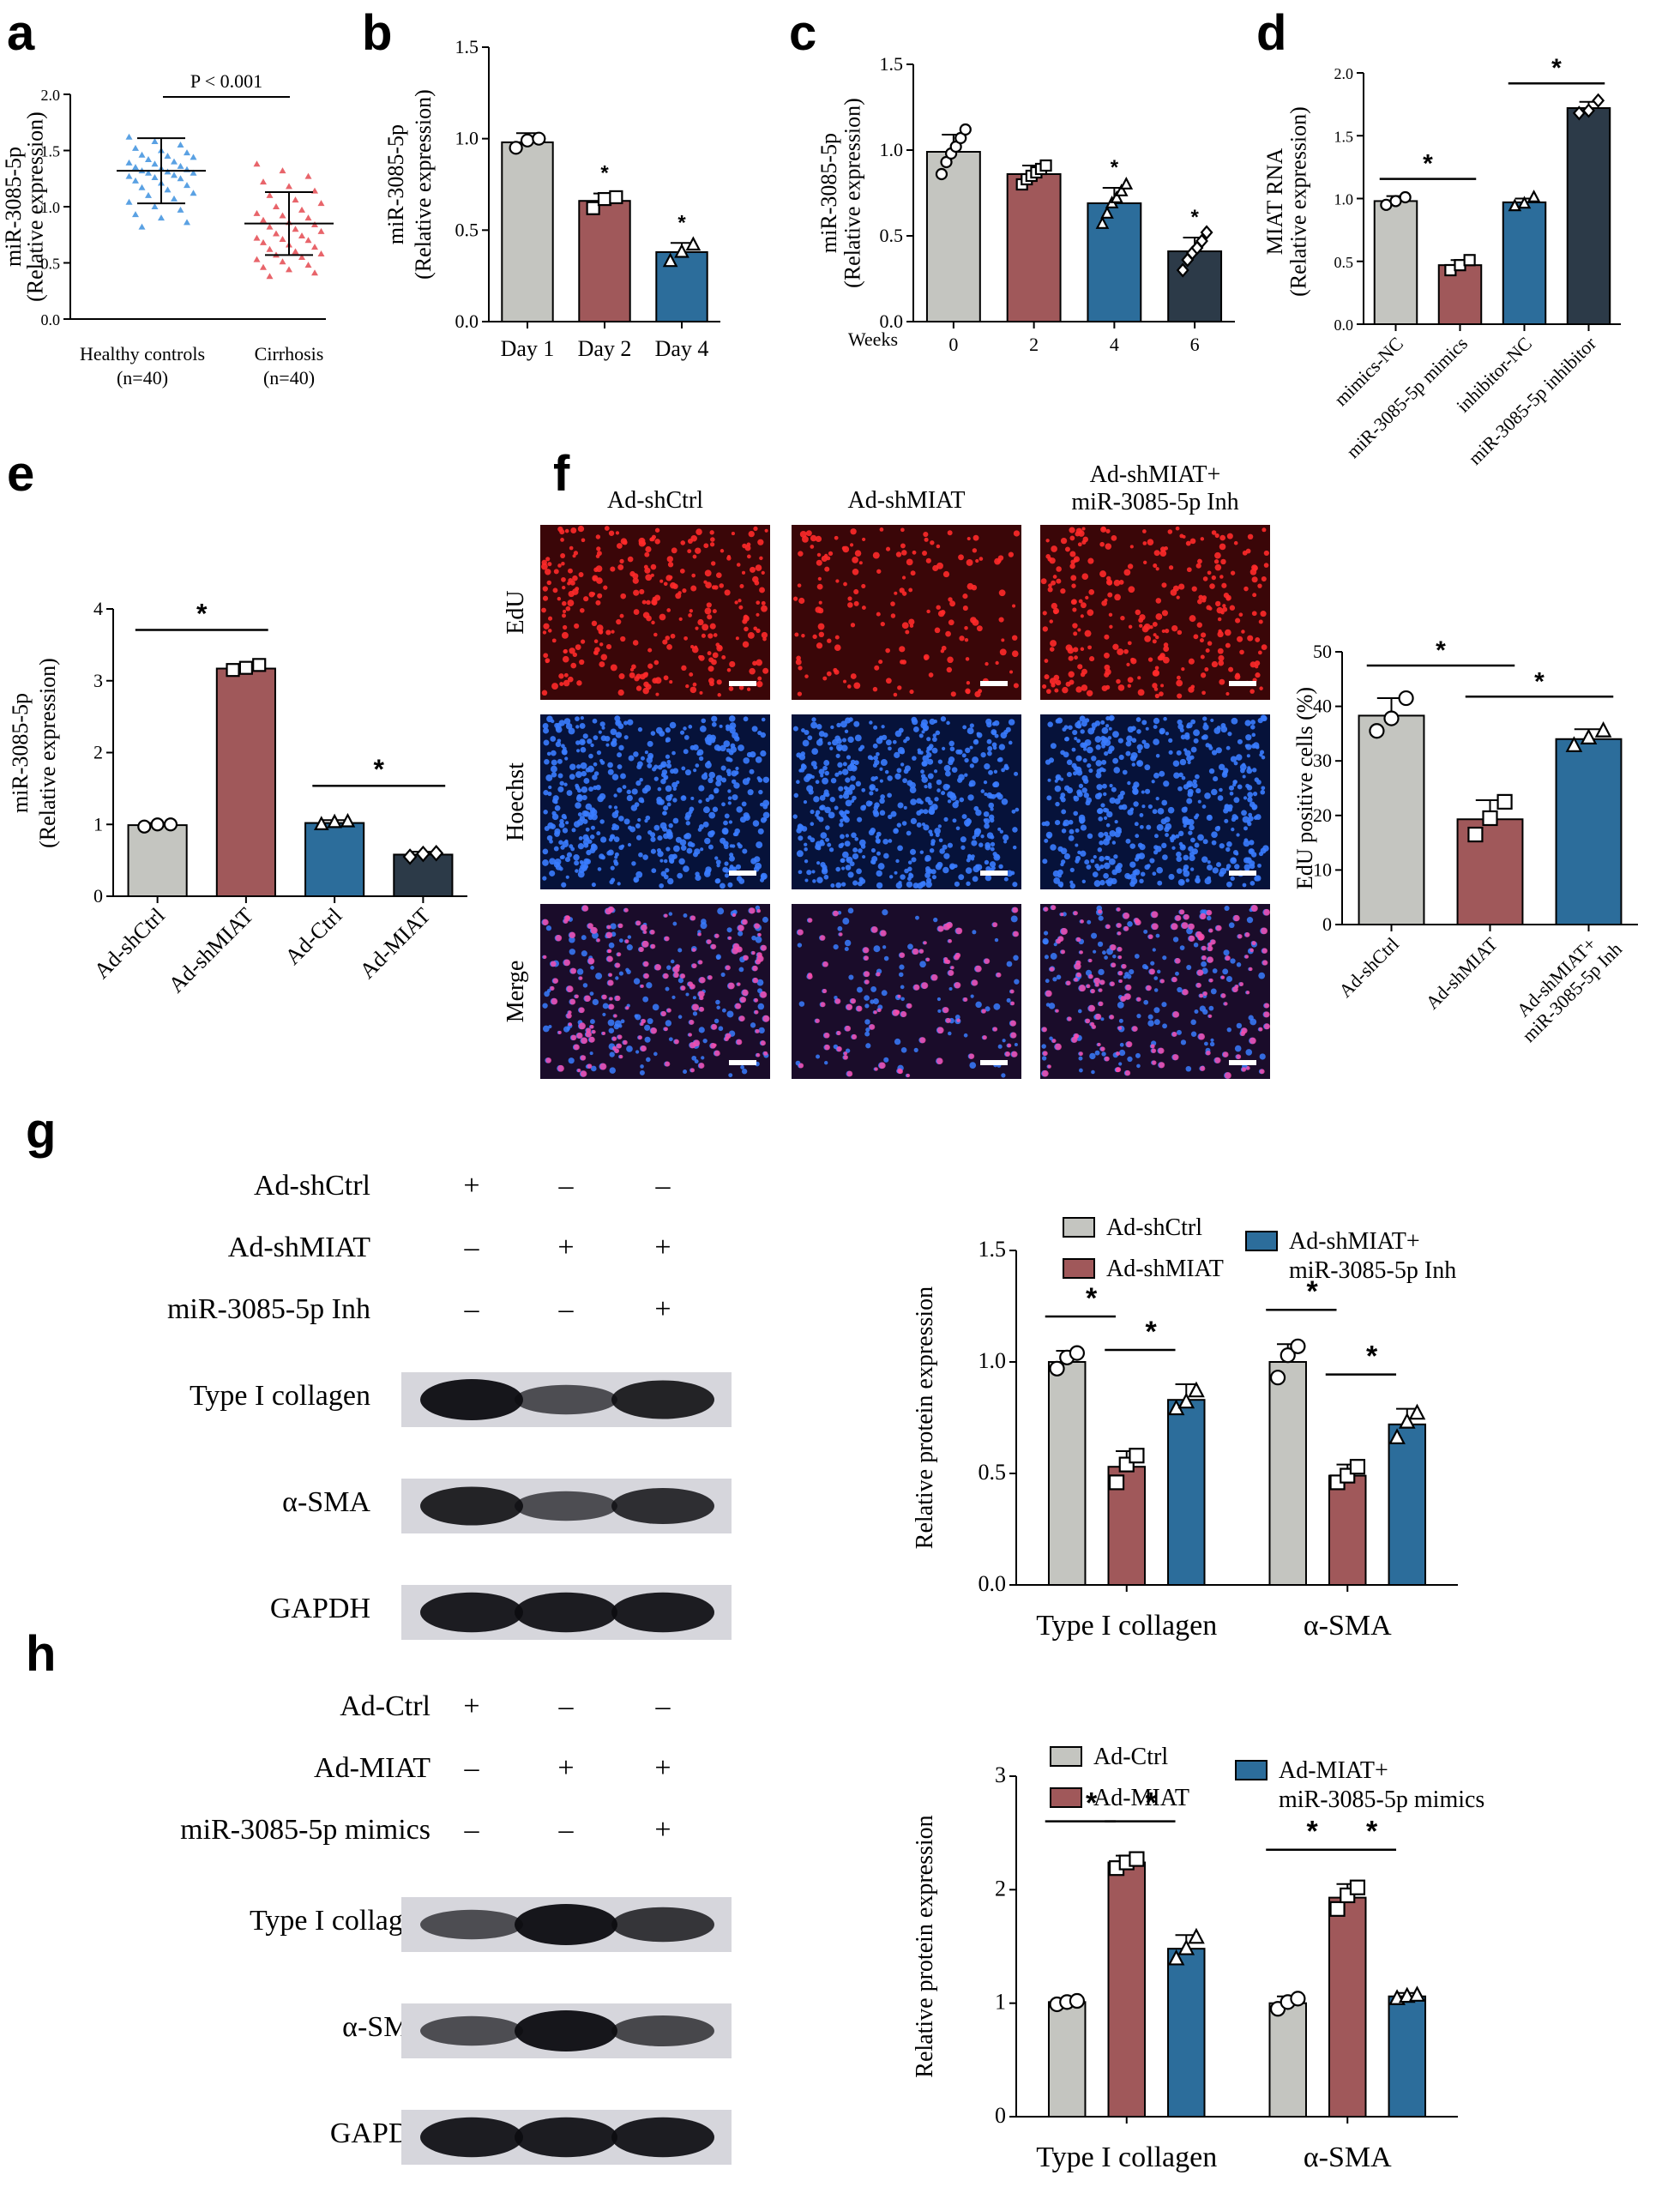  Describe the element at coordinates (51, 319) in the screenshot. I see `y-tick-label: 0.0` at that location.